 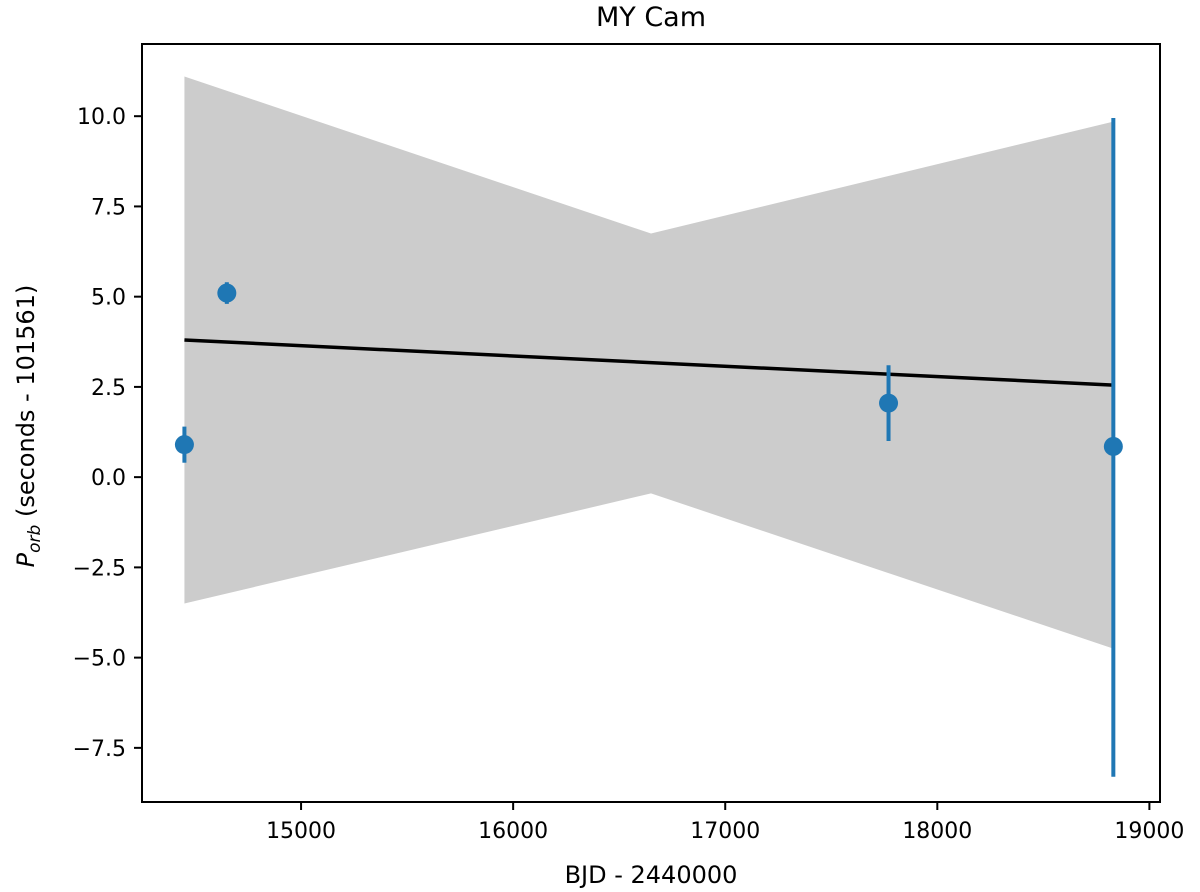 What do you see at coordinates (108, 298) in the screenshot?
I see `y-tick-label: 5.0` at bounding box center [108, 298].